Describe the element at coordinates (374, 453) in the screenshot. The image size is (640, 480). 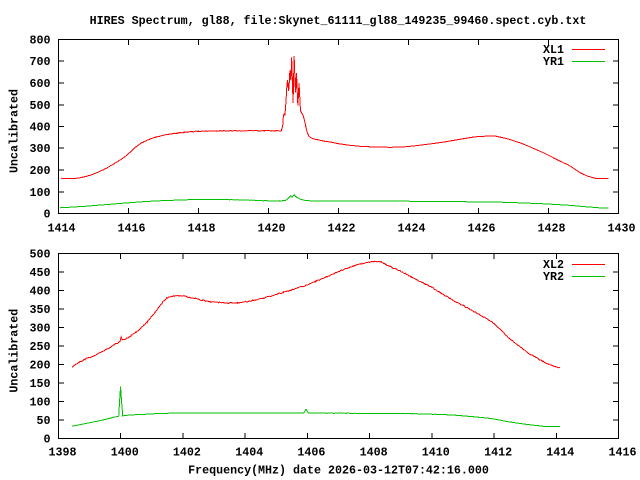
I see `svg-text: 1408` at that location.